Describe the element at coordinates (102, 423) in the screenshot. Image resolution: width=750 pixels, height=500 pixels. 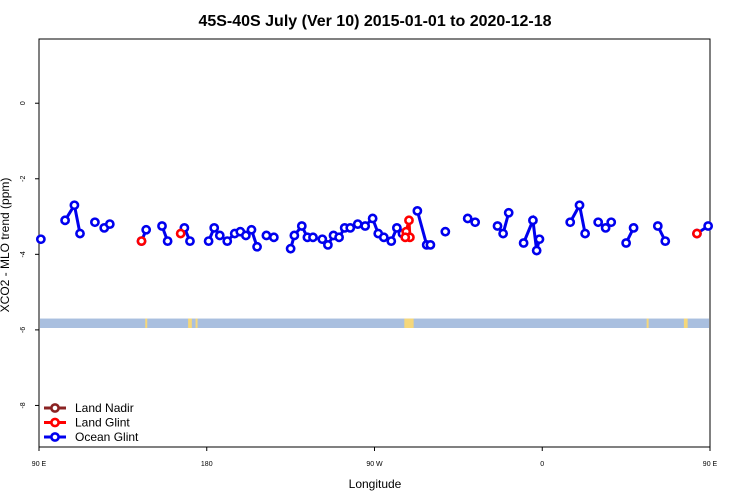
I see `legend-label: Land Glint` at that location.